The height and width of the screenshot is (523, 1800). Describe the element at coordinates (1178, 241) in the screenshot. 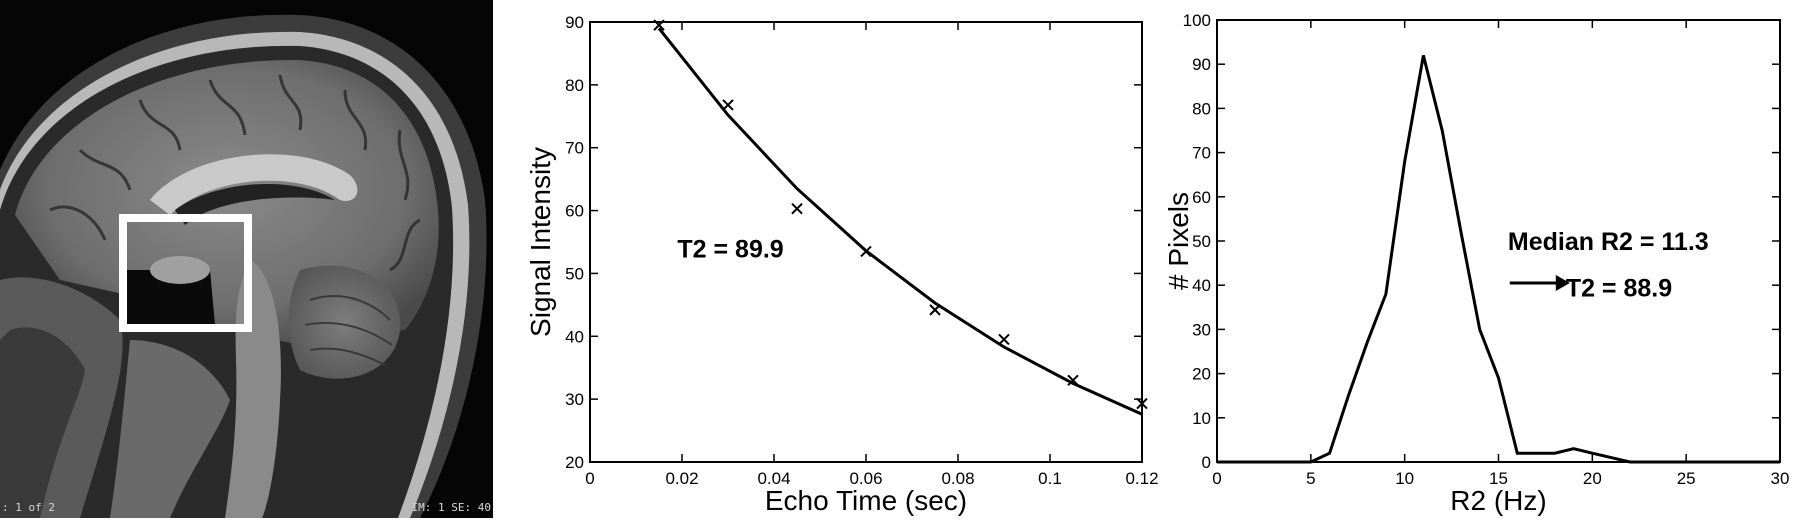

I see `y-axis-title: # Pixels` at that location.